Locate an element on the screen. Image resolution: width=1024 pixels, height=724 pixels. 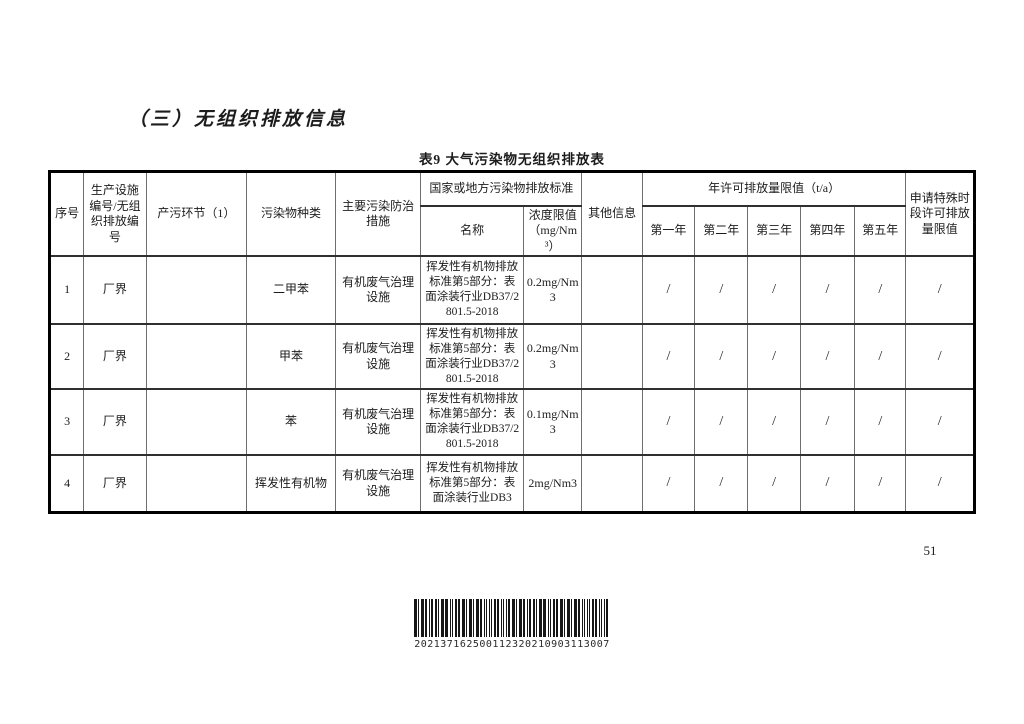
table-title: 表9 大气污染物无组织排放表 is located at coordinates (512, 159).